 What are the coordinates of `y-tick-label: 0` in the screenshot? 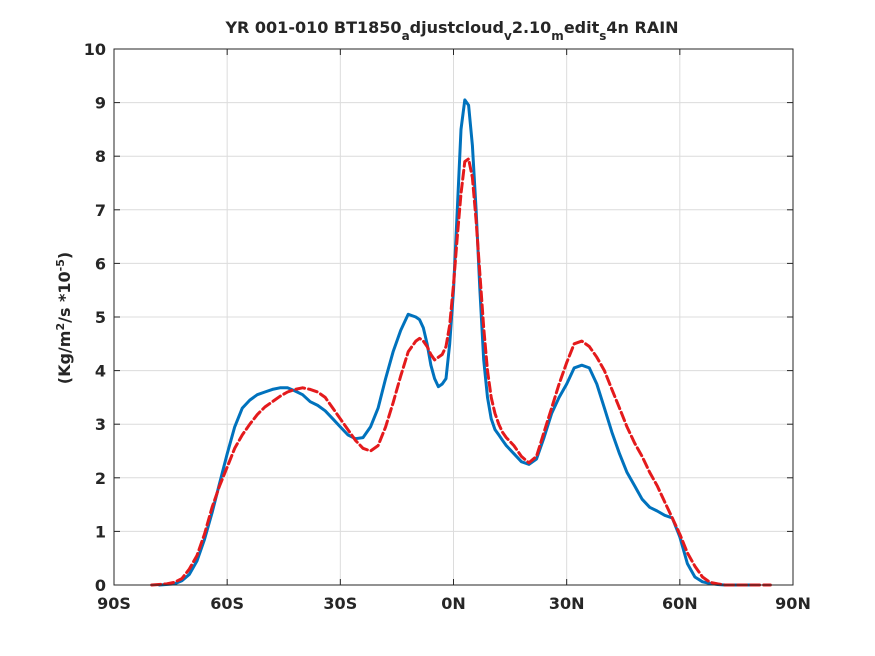 It's located at (100, 585).